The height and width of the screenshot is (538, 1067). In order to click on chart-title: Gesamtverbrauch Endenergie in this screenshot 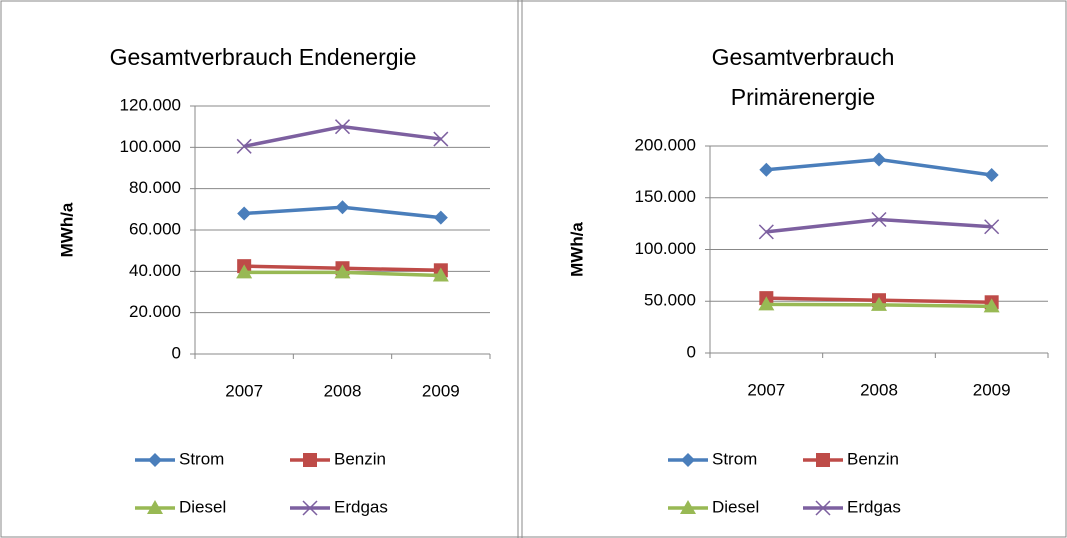, I will do `click(263, 57)`.